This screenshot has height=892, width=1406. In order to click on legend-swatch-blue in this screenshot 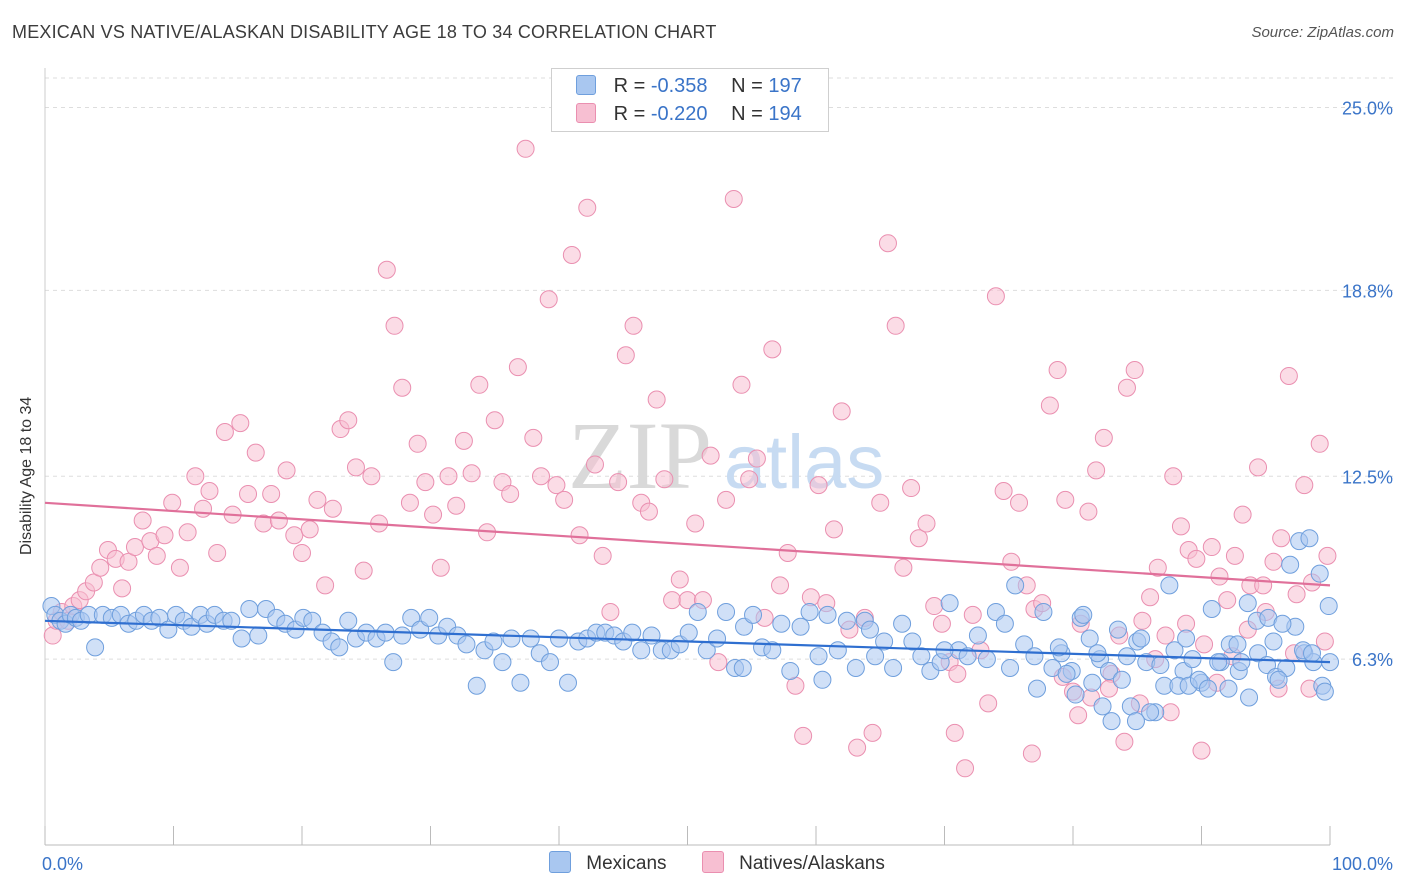, I will do `click(586, 85)`.